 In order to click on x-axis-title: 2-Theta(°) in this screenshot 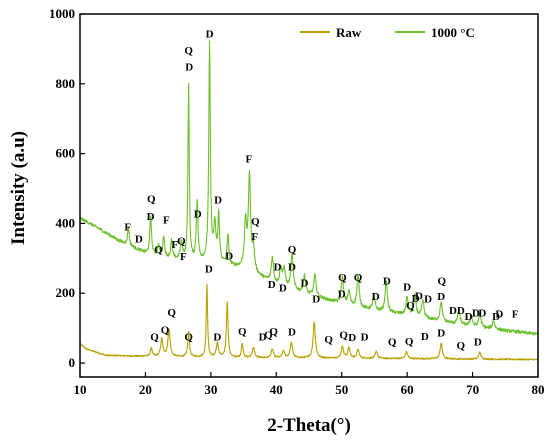, I will do `click(309, 425)`.